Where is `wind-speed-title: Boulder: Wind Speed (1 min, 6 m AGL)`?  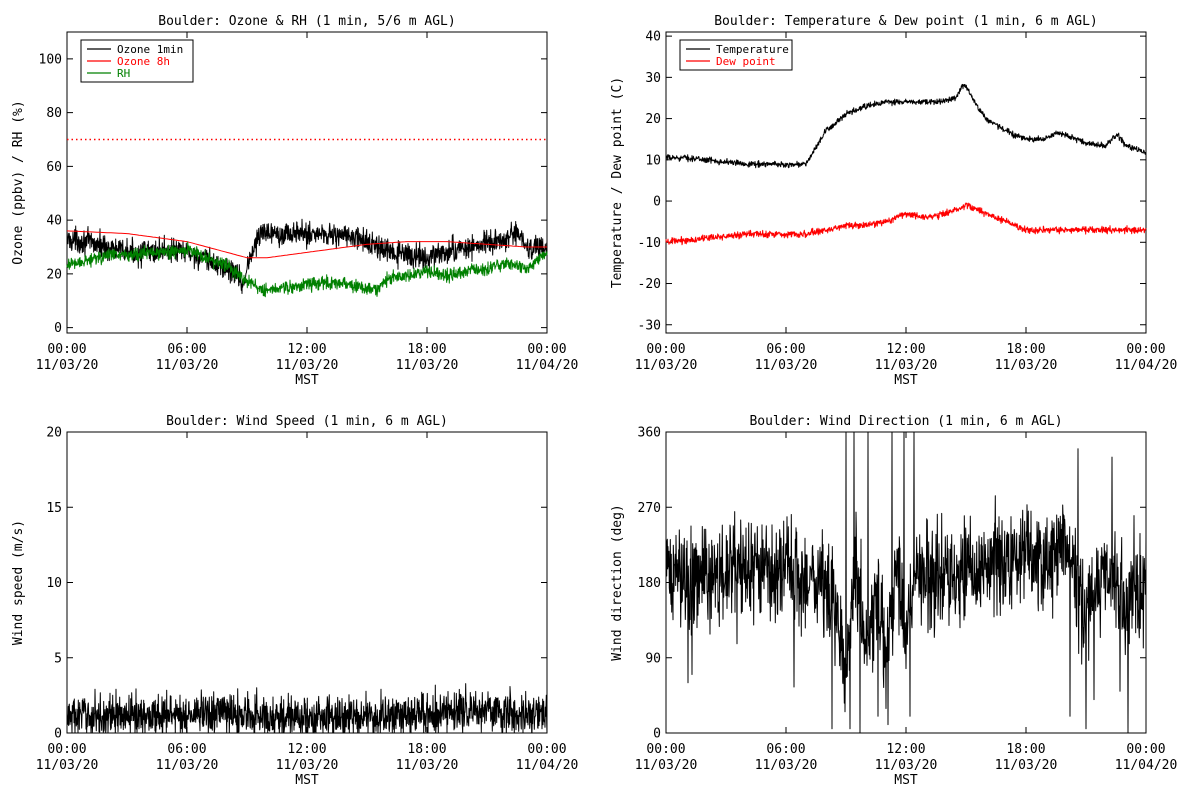 wind-speed-title: Boulder: Wind Speed (1 min, 6 m AGL) is located at coordinates (307, 421).